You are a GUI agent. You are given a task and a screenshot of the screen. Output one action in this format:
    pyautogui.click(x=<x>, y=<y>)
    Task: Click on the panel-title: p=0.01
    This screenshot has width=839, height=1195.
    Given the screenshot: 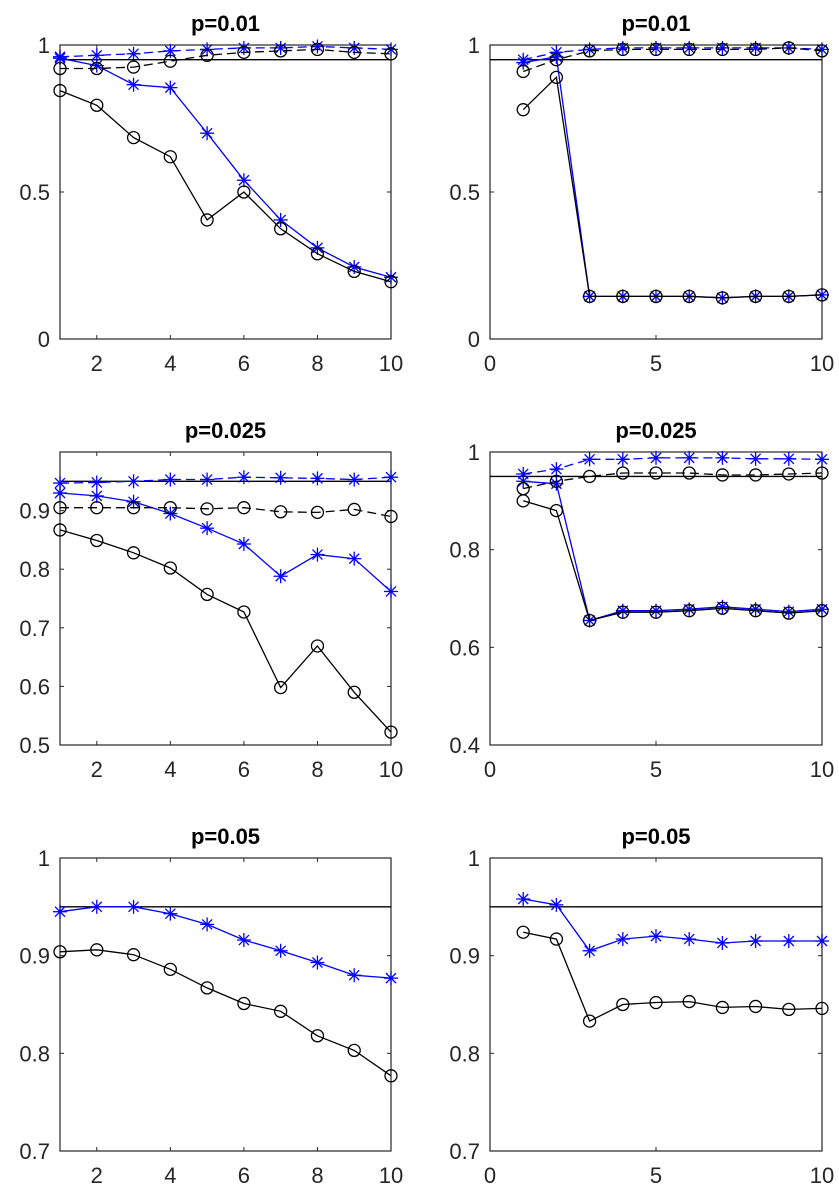 What is the action you would take?
    pyautogui.click(x=655, y=23)
    